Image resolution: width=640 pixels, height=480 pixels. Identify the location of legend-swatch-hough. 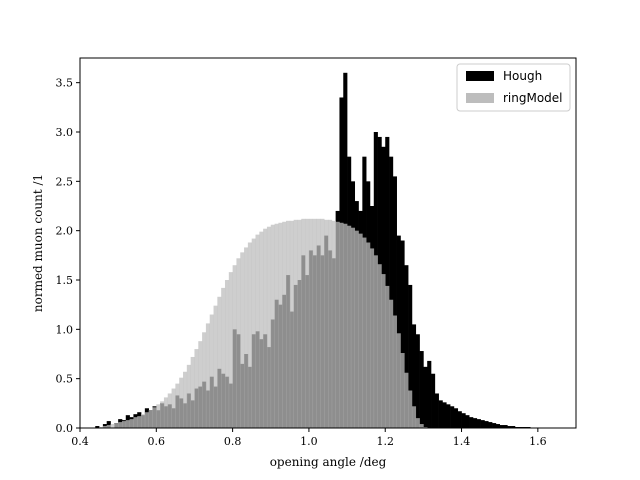
(480, 76).